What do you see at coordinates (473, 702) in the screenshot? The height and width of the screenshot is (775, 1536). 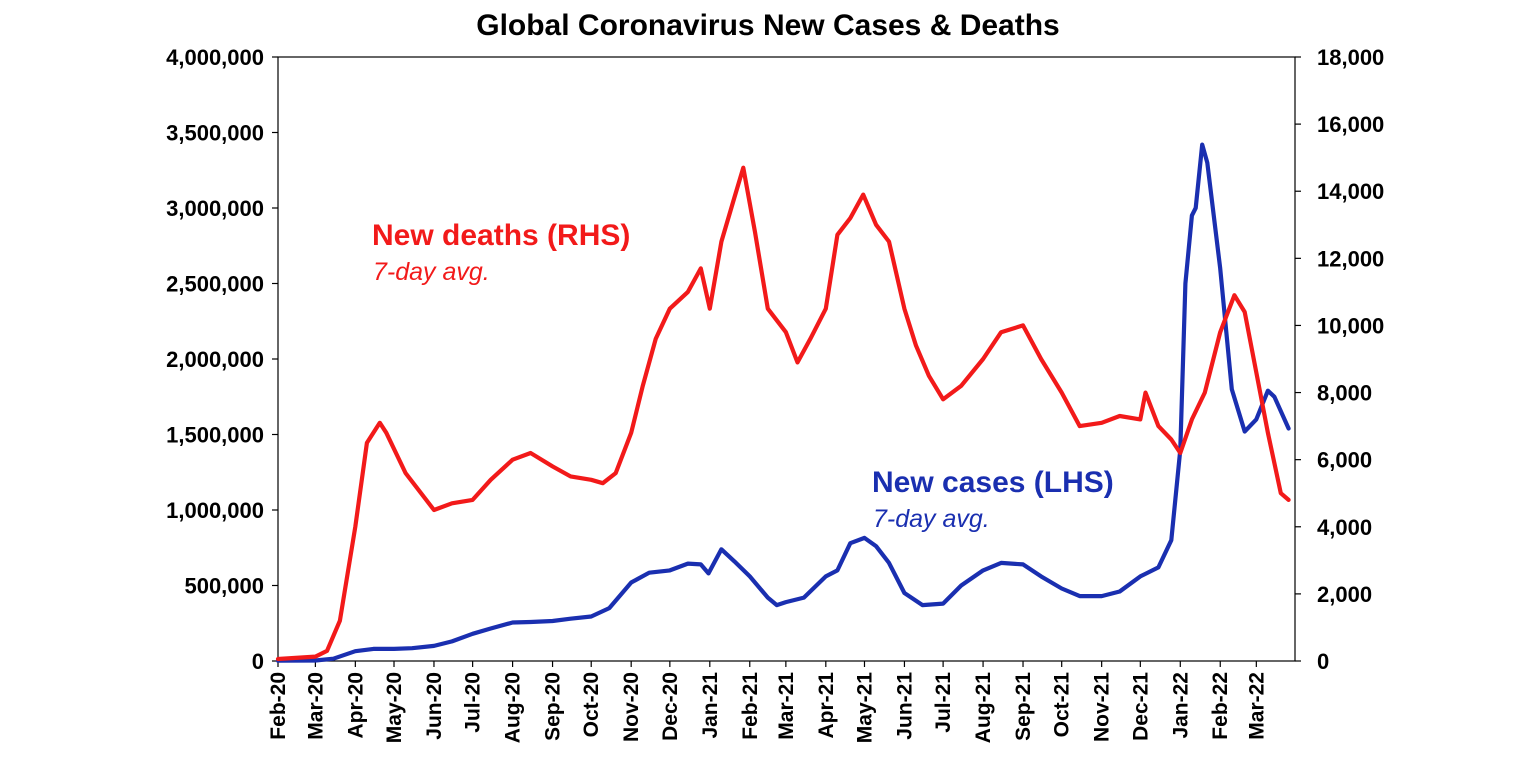 I see `x-tick-label: Jul-20` at bounding box center [473, 702].